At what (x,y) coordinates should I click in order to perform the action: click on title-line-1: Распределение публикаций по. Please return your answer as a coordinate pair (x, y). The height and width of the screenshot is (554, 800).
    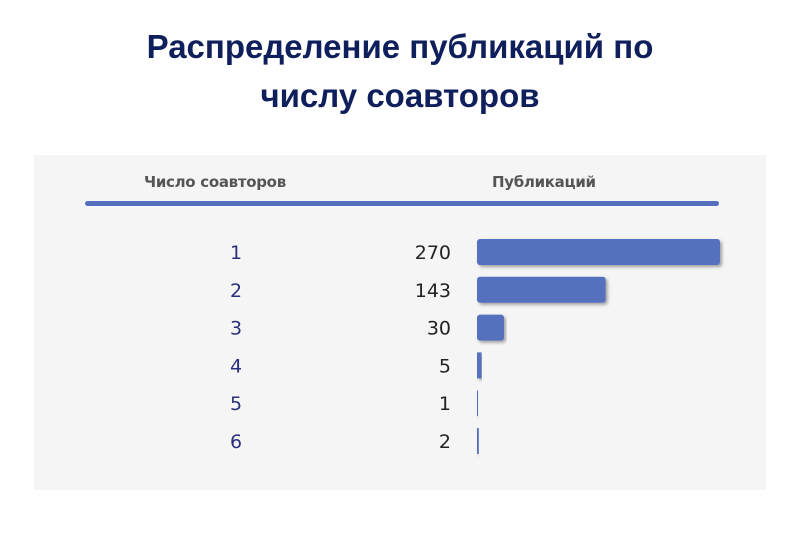
    Looking at the image, I should click on (400, 46).